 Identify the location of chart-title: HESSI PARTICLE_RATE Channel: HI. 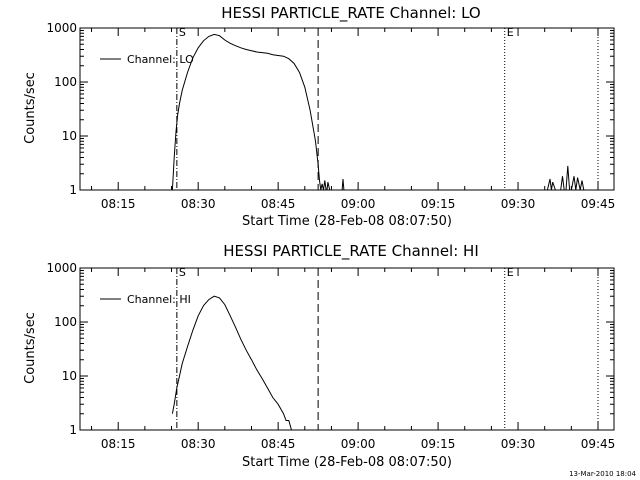
(351, 251).